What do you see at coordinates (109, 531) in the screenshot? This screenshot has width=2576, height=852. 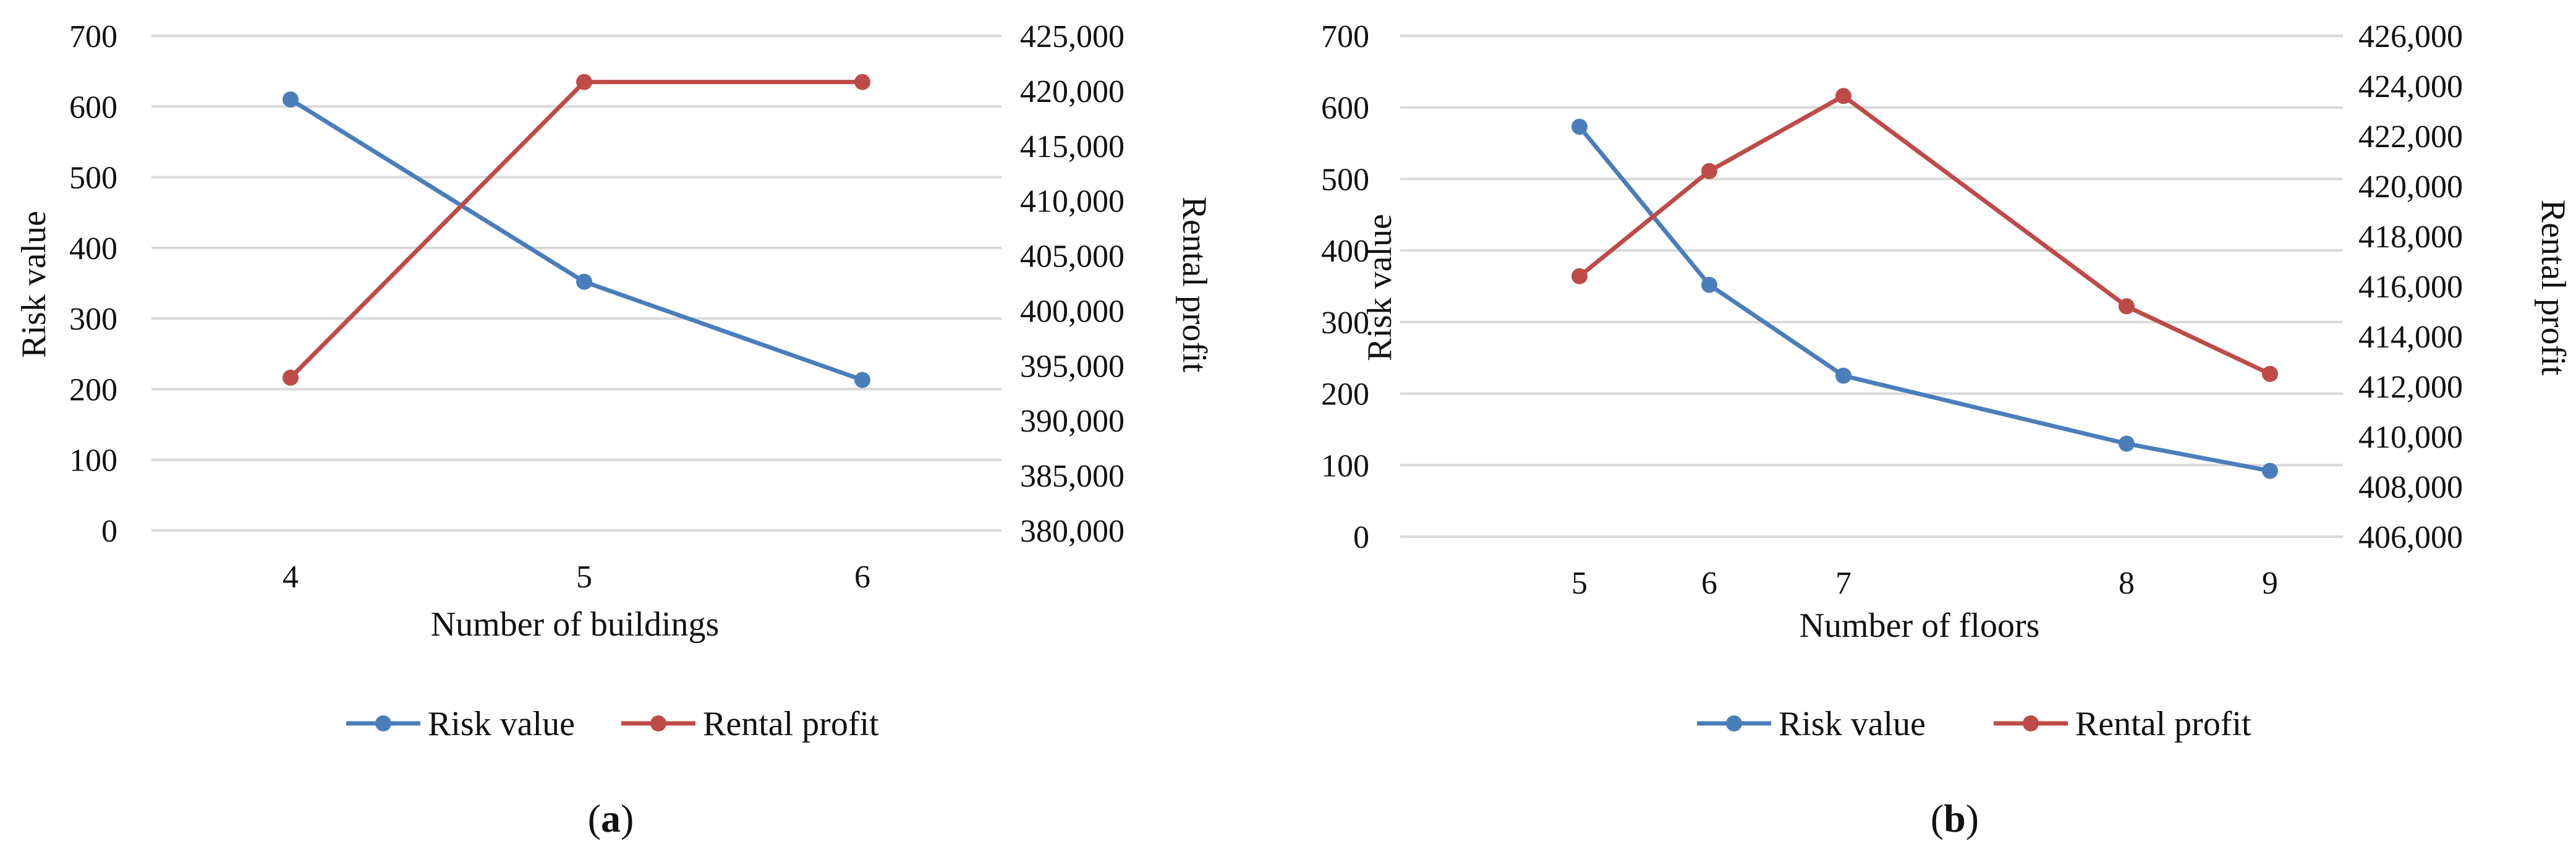 I see `panel-a-left-tick-label: 0` at bounding box center [109, 531].